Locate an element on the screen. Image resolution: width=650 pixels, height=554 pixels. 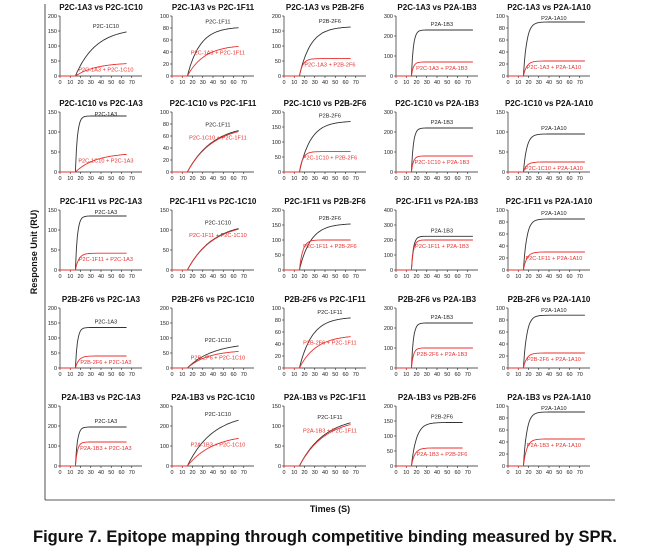
series-label: P2B-2F6 + P2C-1F11 is located at coordinates (330, 344).